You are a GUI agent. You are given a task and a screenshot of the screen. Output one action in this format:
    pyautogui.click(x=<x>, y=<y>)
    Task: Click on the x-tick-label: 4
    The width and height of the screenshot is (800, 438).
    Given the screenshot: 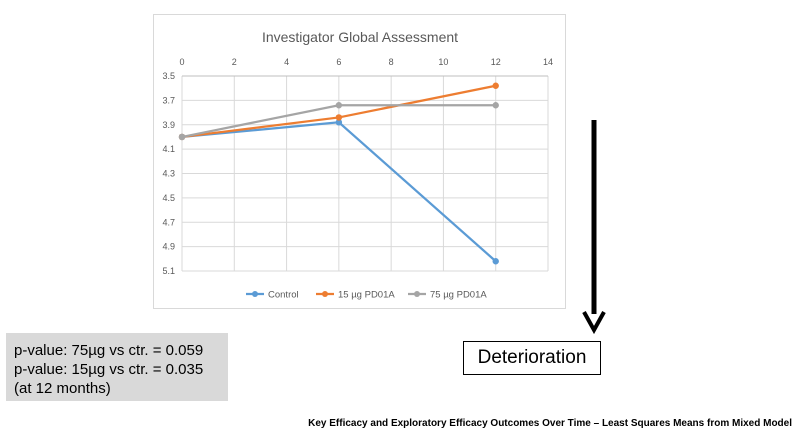 What is the action you would take?
    pyautogui.click(x=286, y=62)
    